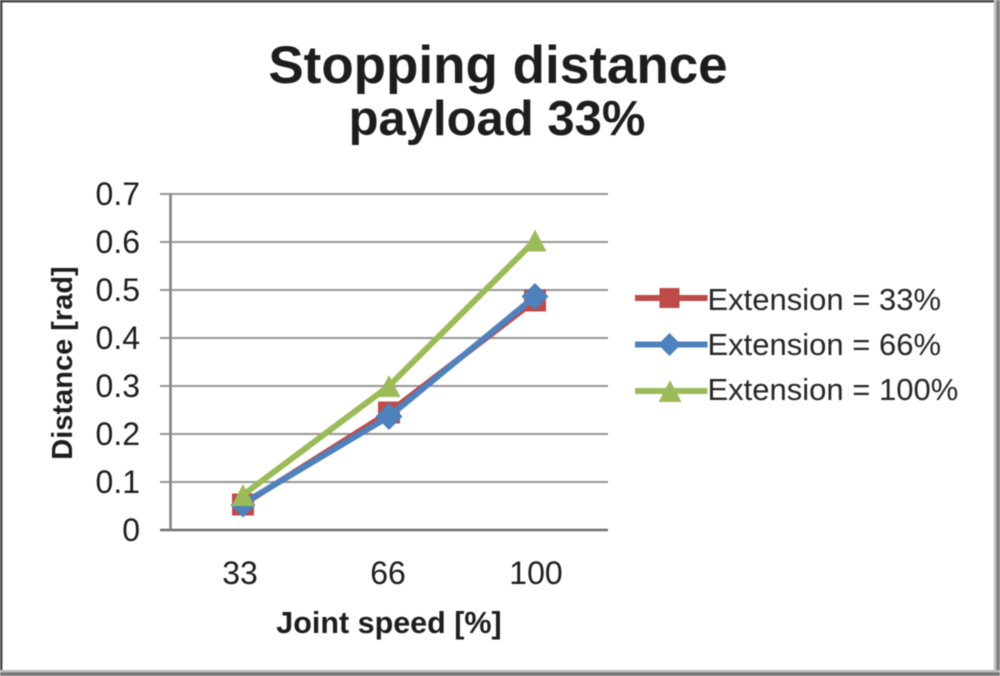 Image resolution: width=1000 pixels, height=676 pixels. Describe the element at coordinates (131, 530) in the screenshot. I see `svg-text: 0` at that location.